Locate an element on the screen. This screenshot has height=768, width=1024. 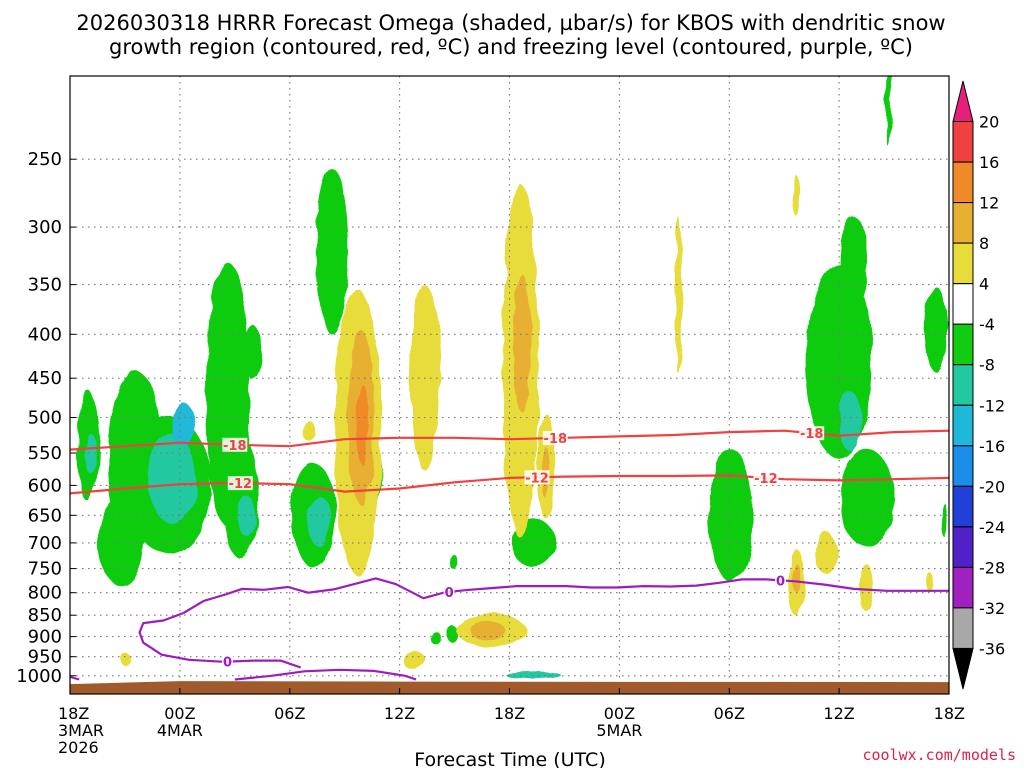
contour-label-1-1: -12 is located at coordinates (537, 478).